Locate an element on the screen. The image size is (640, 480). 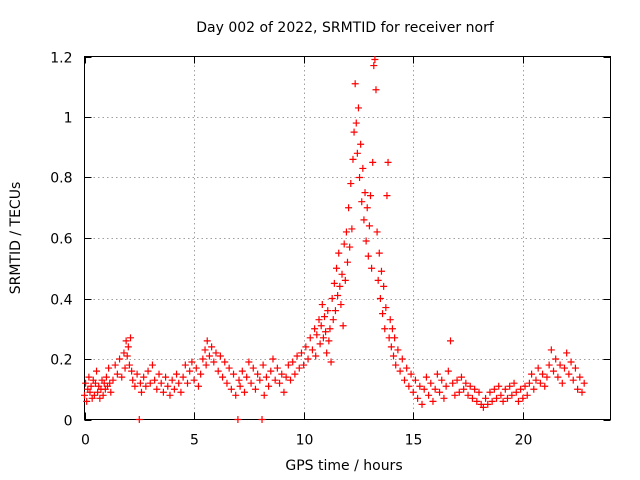
x-tick-label: 0 is located at coordinates (85, 441).